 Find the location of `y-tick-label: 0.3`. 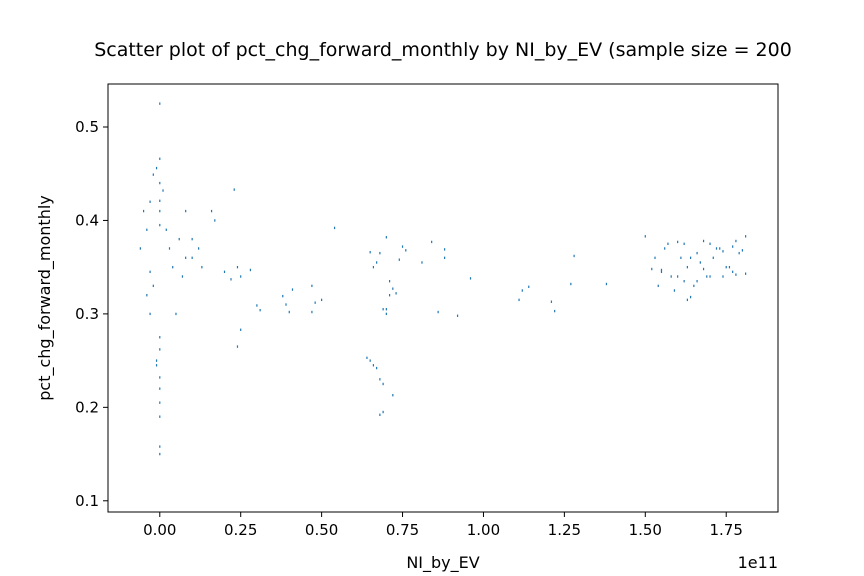

y-tick-label: 0.3 is located at coordinates (87, 314).